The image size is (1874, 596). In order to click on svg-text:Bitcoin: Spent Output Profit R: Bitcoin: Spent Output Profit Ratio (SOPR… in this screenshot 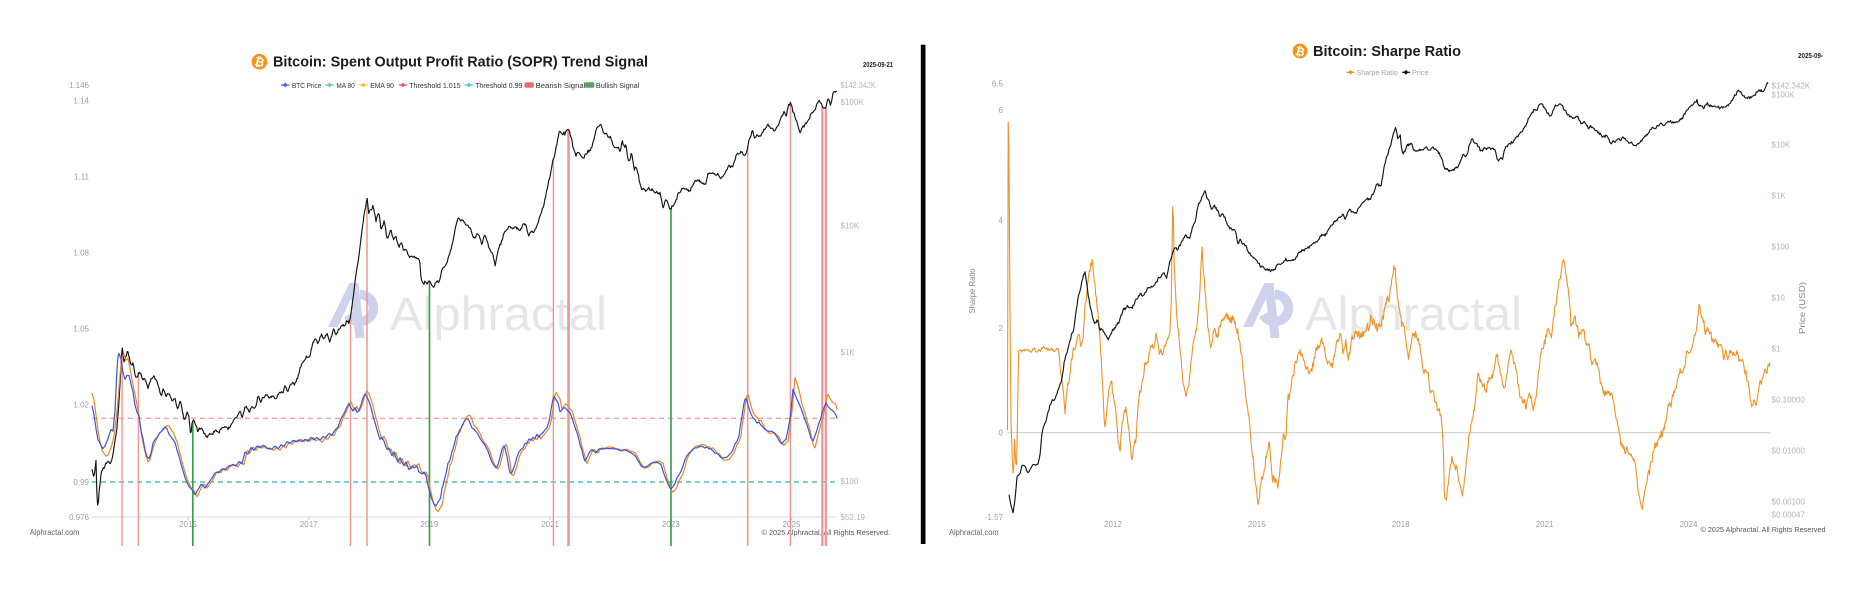, I will do `click(460, 63)`.